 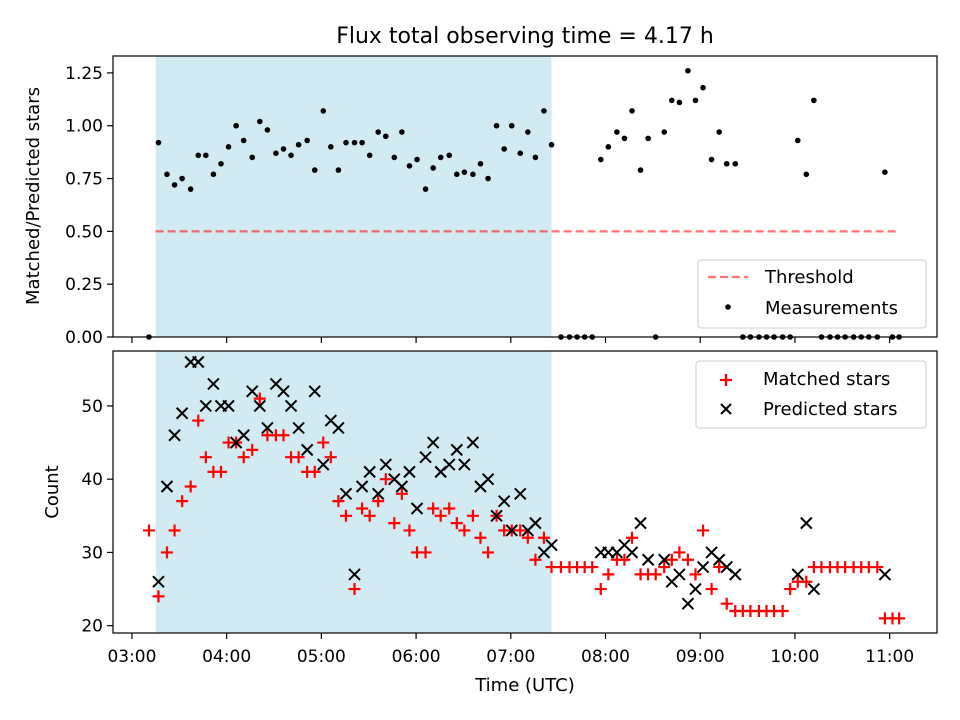 What do you see at coordinates (700, 657) in the screenshot?
I see `xtick-label: 09:00` at bounding box center [700, 657].